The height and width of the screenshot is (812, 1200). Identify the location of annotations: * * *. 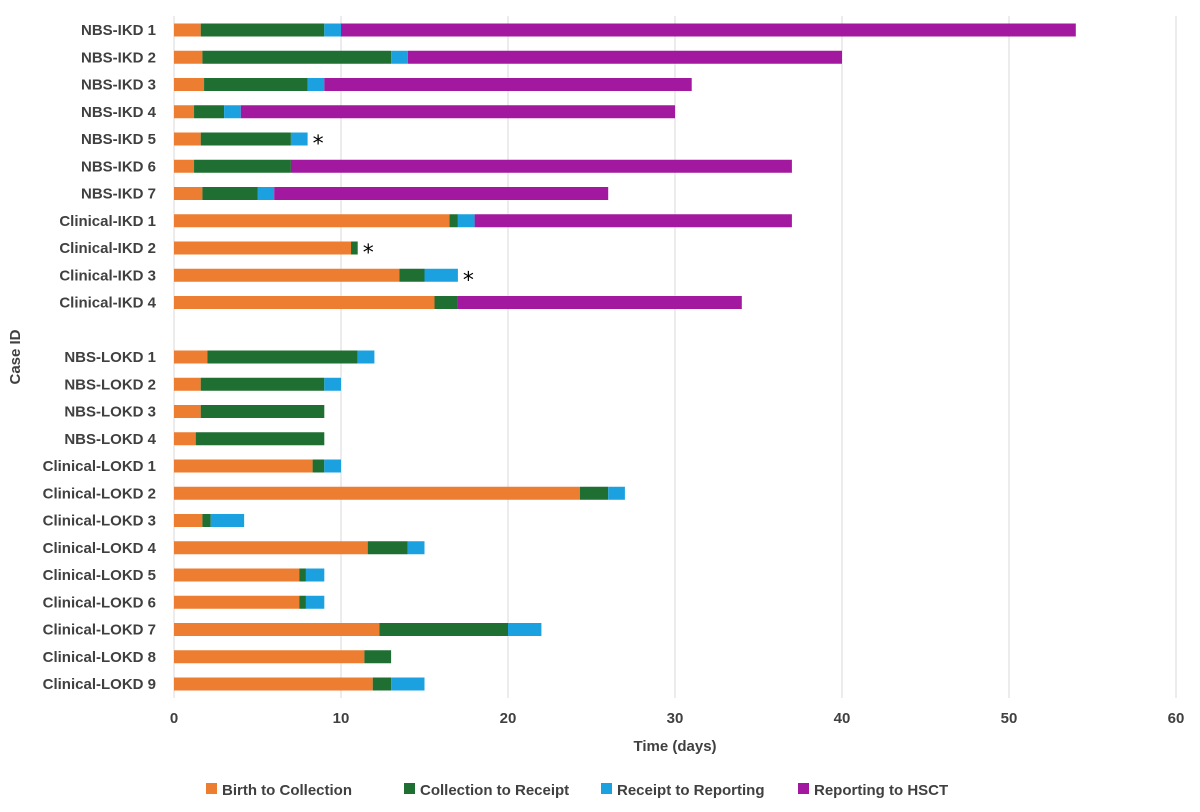
(393, 212).